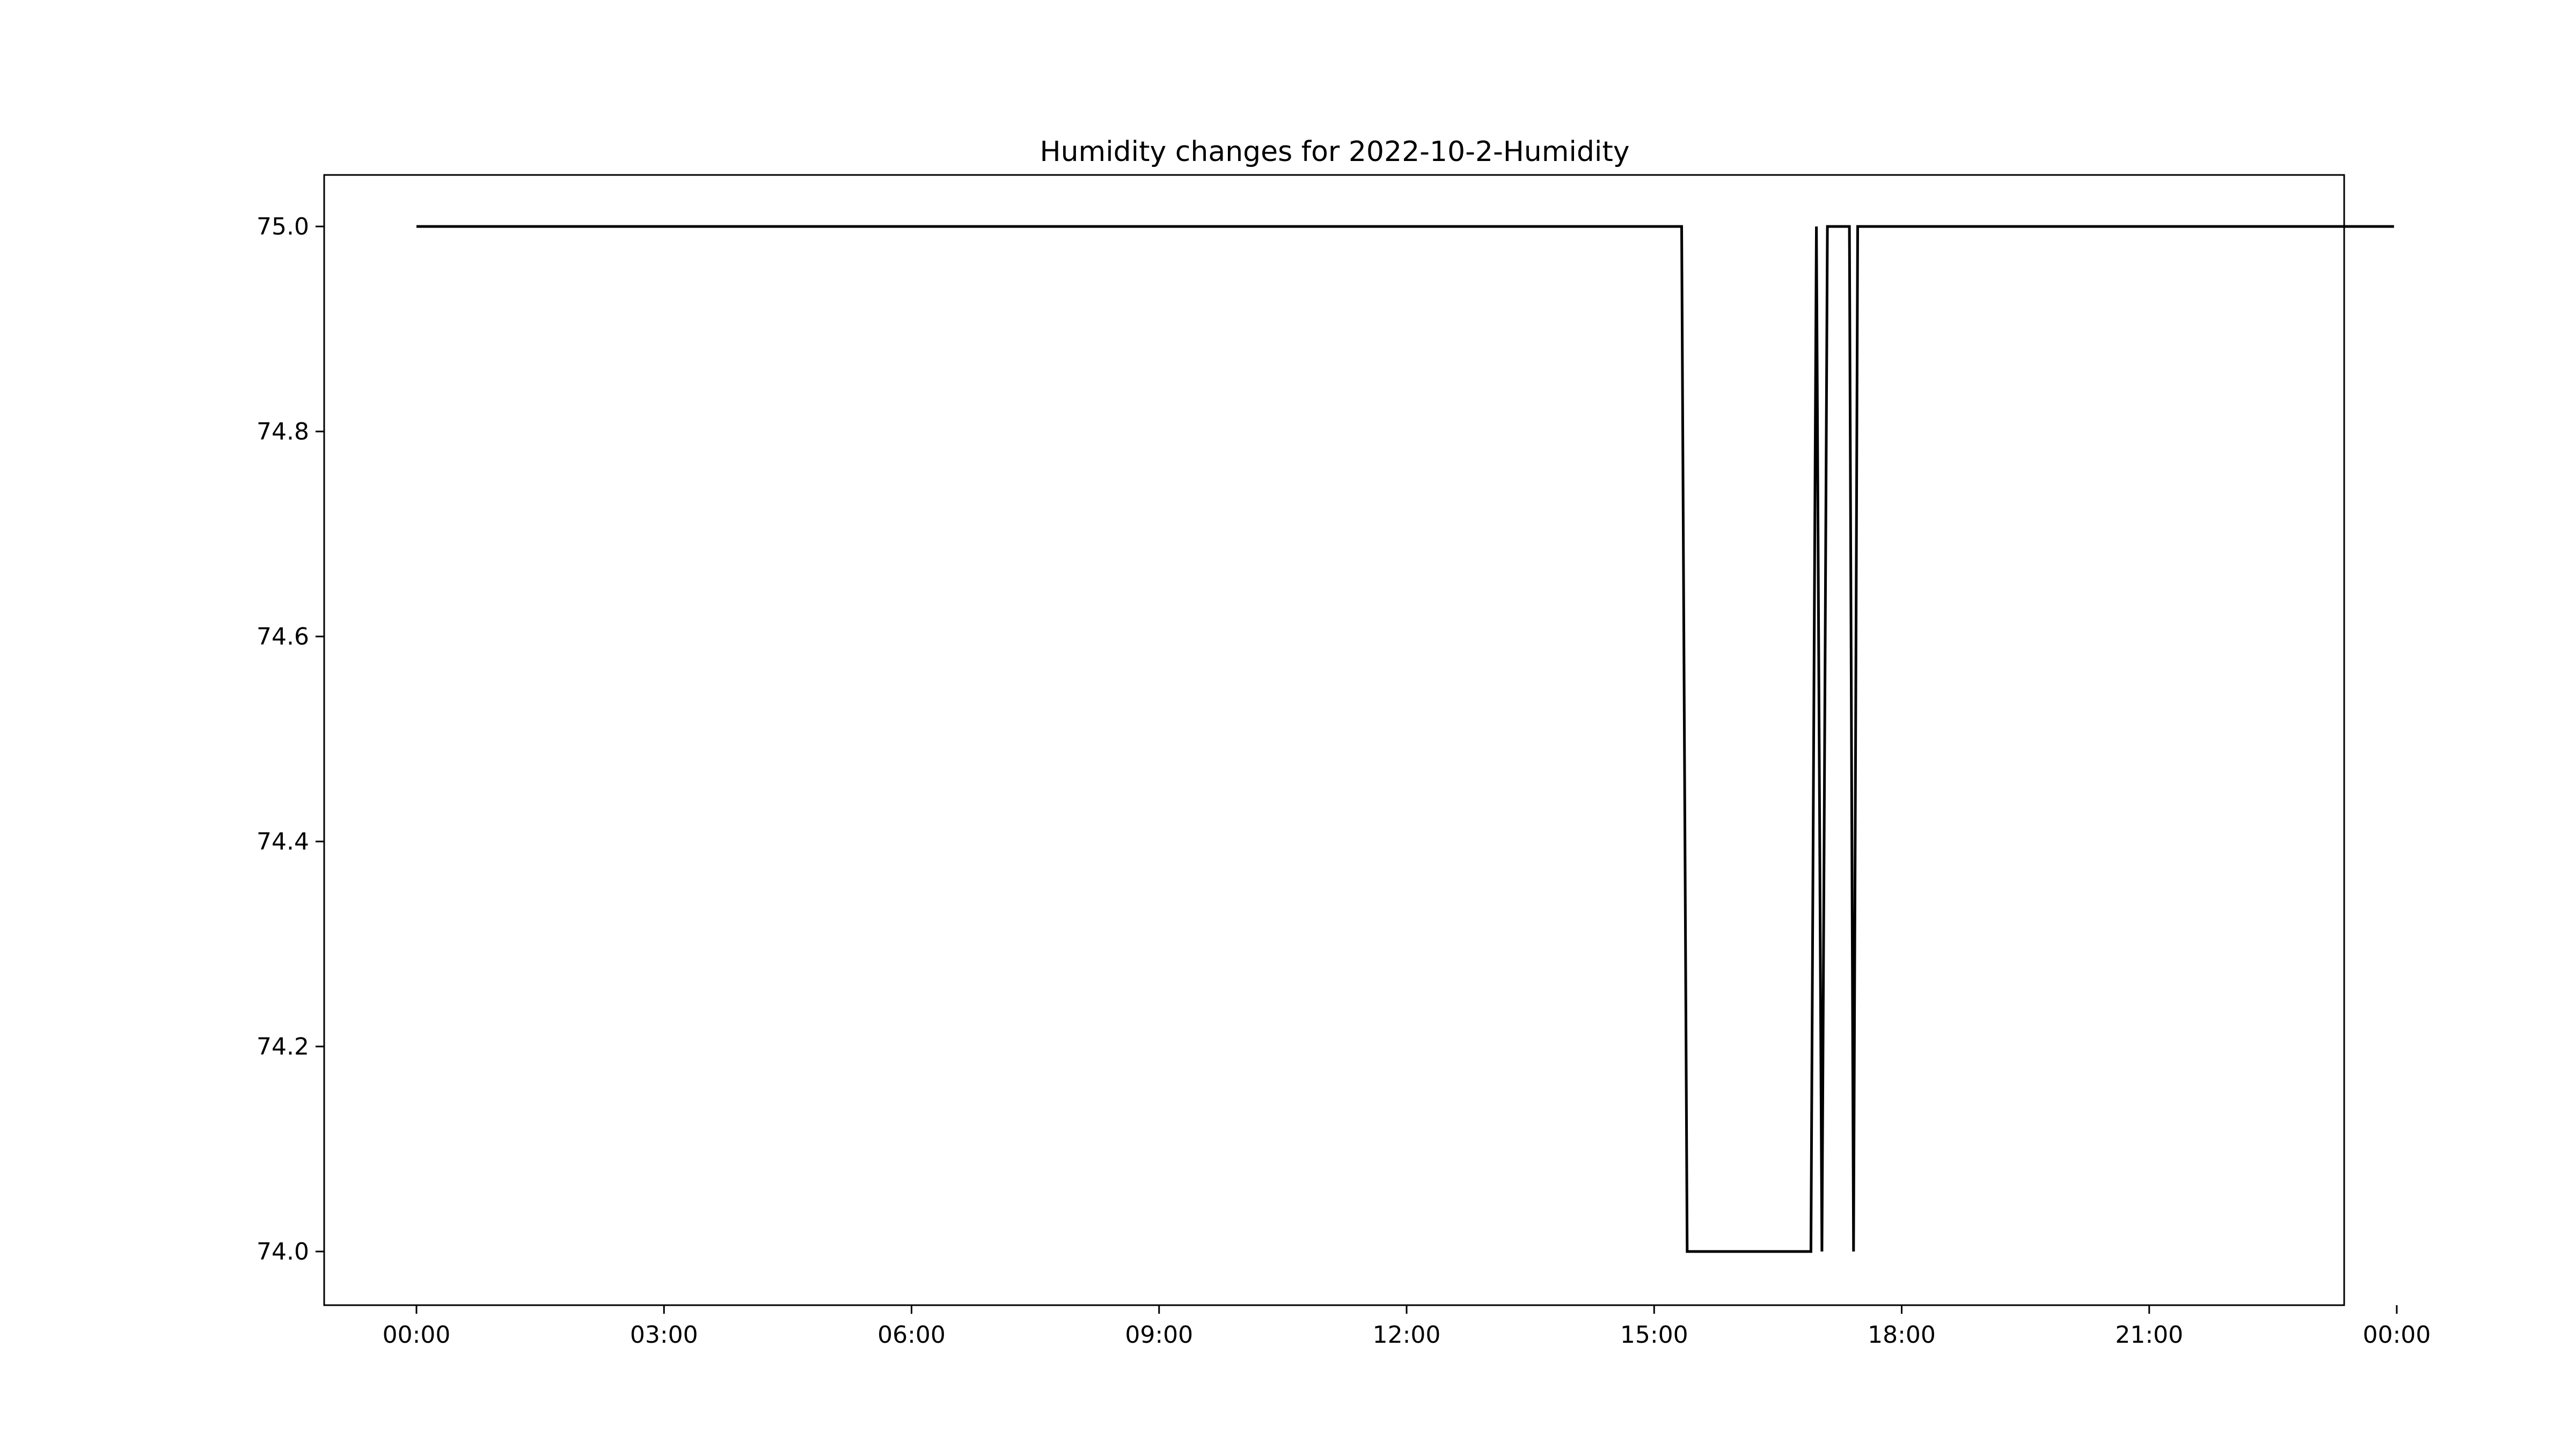  Describe the element at coordinates (2149, 1335) in the screenshot. I see `x-tick-label: 21:00` at that location.